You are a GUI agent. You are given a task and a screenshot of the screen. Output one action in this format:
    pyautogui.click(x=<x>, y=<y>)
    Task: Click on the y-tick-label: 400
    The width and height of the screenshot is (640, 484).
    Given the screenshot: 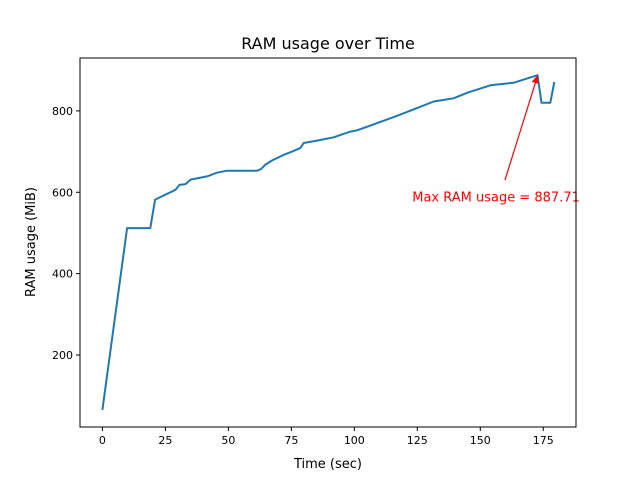 What is the action you would take?
    pyautogui.click(x=62, y=274)
    